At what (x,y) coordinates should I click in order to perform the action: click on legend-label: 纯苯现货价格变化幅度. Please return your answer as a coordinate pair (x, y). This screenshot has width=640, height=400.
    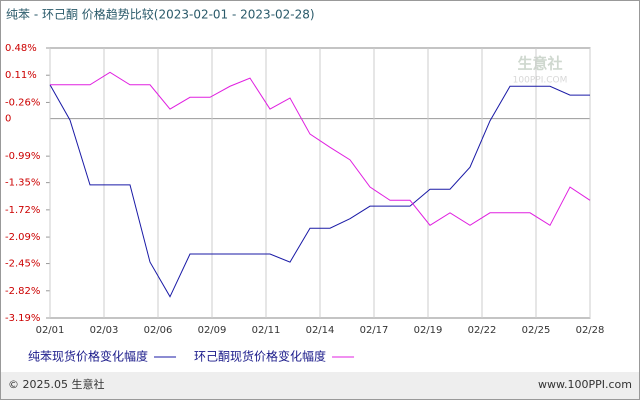
    Looking at the image, I should click on (88, 356).